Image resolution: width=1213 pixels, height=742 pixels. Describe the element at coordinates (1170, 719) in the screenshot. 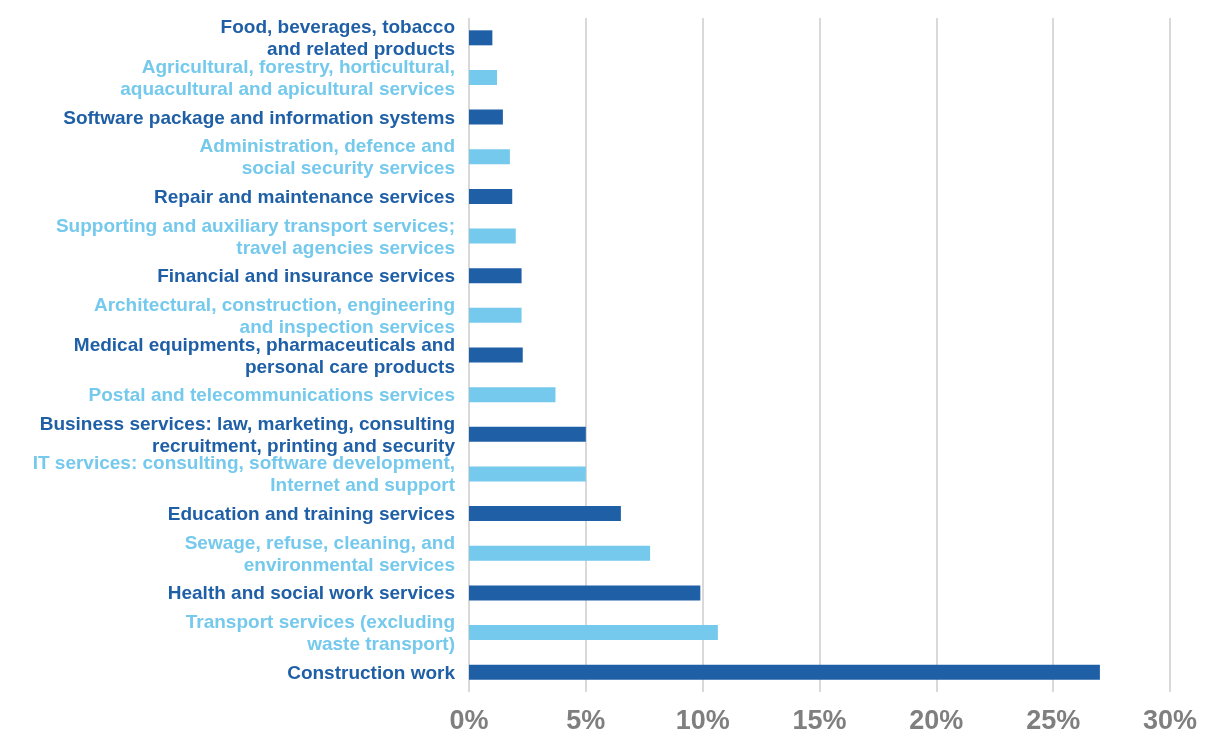

I see `x-tick-label: 30%` at that location.